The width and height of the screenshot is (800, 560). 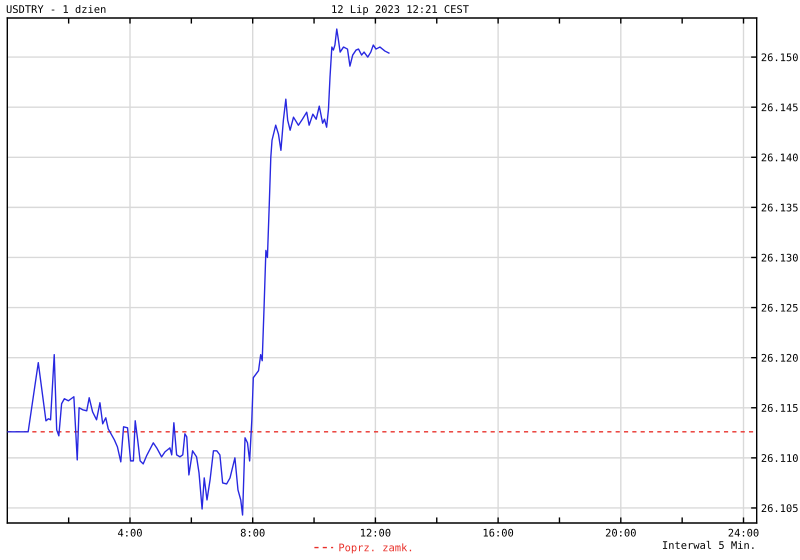 What do you see at coordinates (780, 308) in the screenshot?
I see `y-tick-label: 26.125` at bounding box center [780, 308].